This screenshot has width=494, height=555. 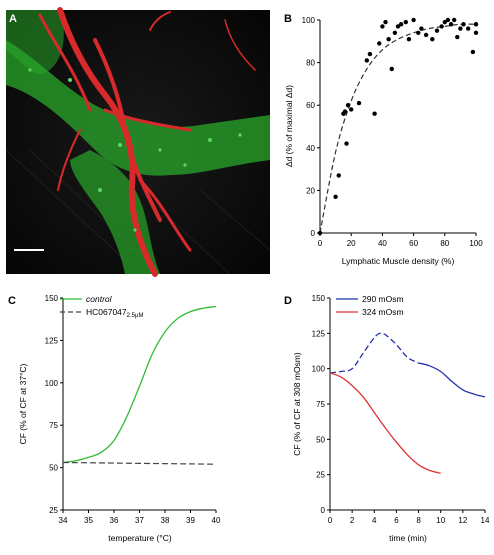 I want to click on panel-label-b: B, so click(x=288, y=19).